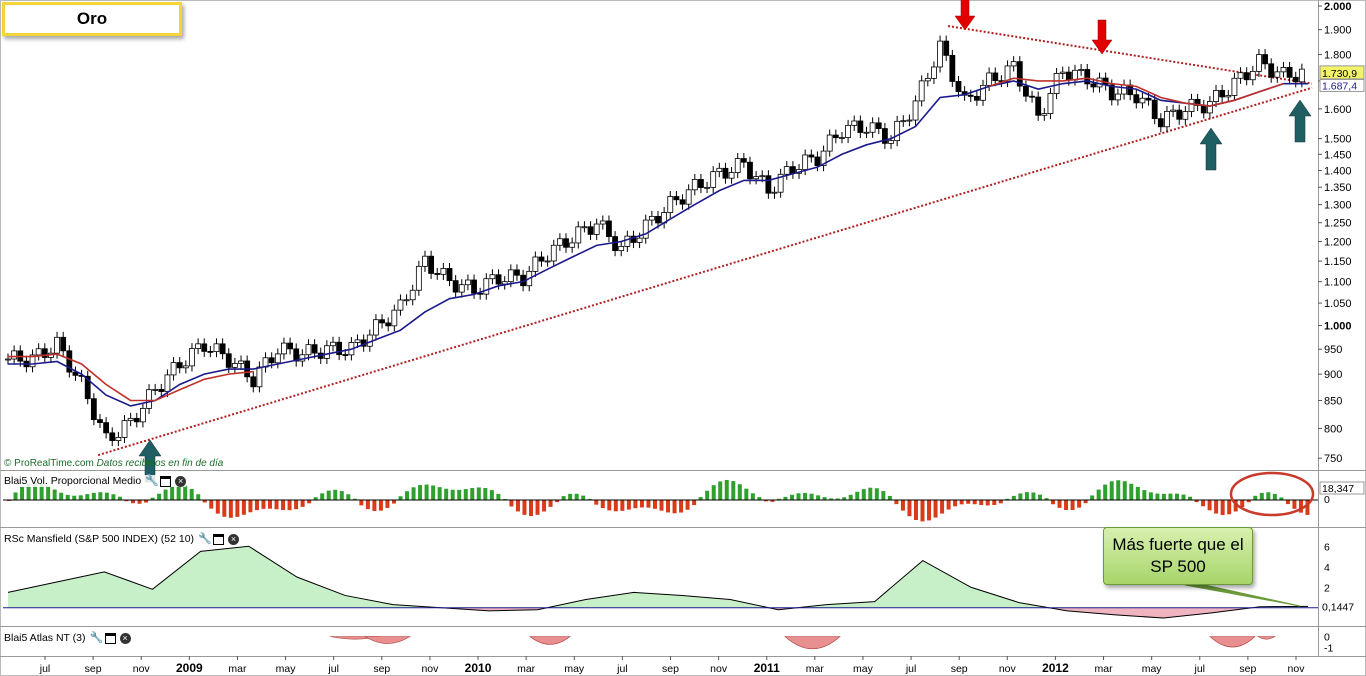 The height and width of the screenshot is (676, 1366). What do you see at coordinates (812, 642) in the screenshot?
I see `atlas-dip-area` at bounding box center [812, 642].